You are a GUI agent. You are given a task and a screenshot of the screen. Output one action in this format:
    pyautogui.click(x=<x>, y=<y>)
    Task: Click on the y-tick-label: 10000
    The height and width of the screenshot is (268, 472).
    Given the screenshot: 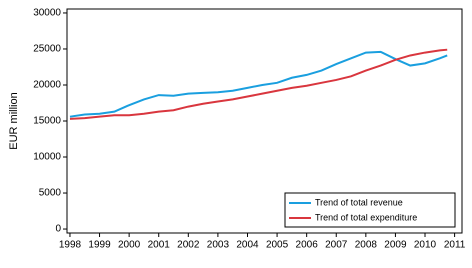 What is the action you would take?
    pyautogui.click(x=47, y=157)
    